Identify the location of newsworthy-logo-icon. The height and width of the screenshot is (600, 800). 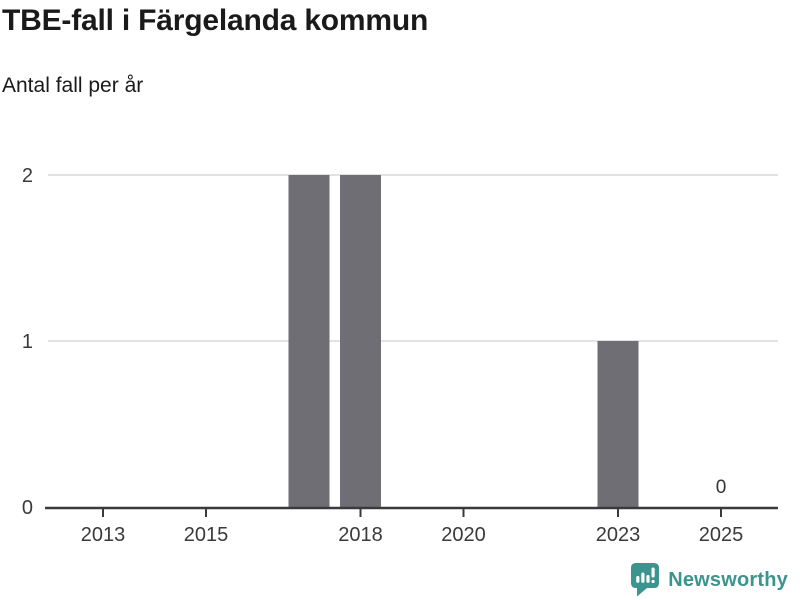
(645, 580).